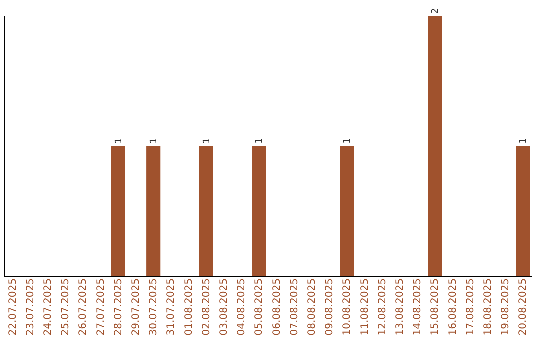  What do you see at coordinates (294, 307) in the screenshot?
I see `x-tick-label: 07.08.2025` at bounding box center [294, 307].